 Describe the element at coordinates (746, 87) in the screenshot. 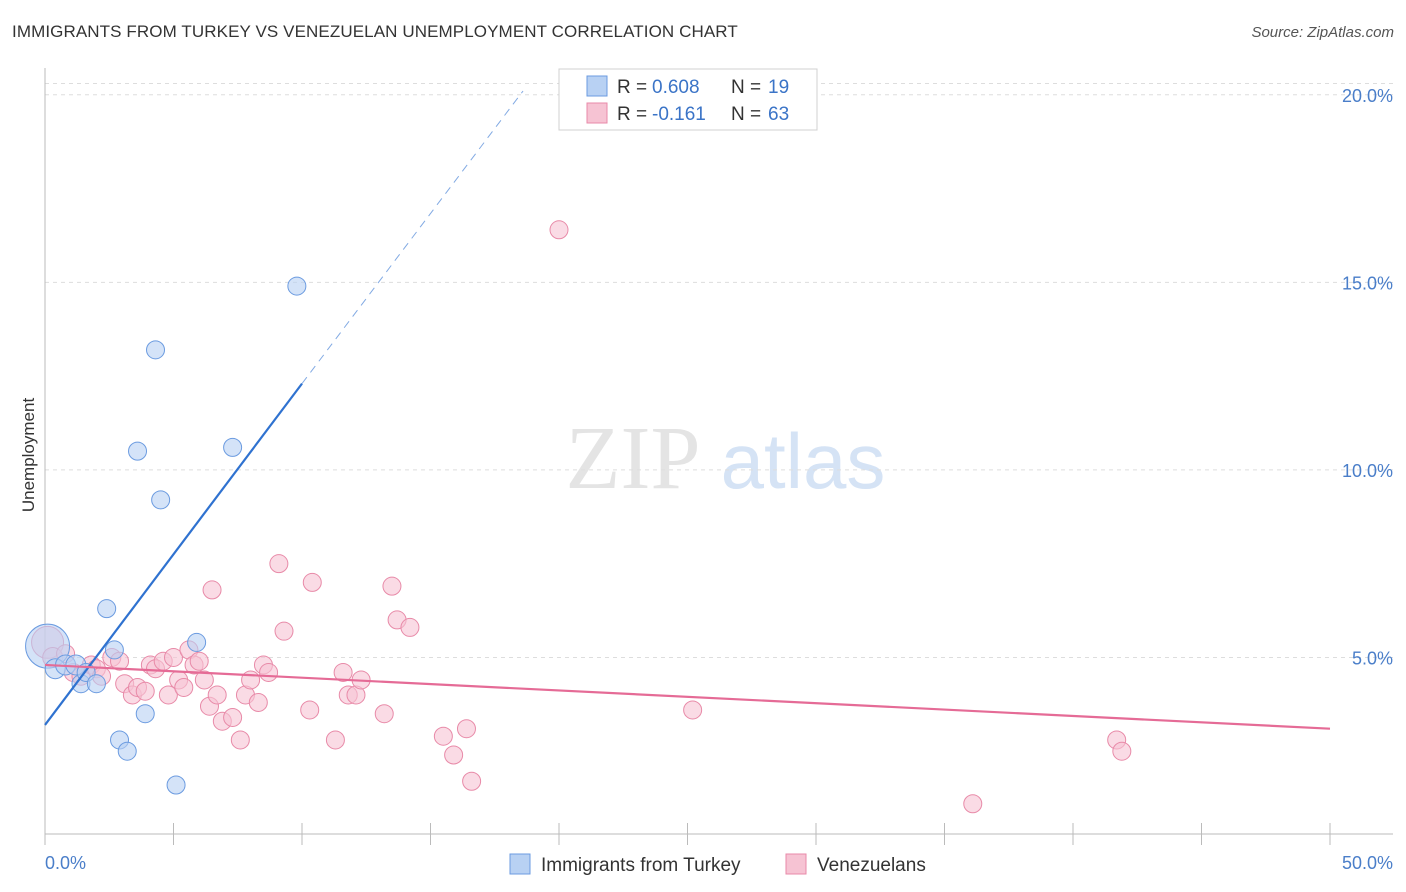

I see `legend-n-label-turkey: N =` at that location.